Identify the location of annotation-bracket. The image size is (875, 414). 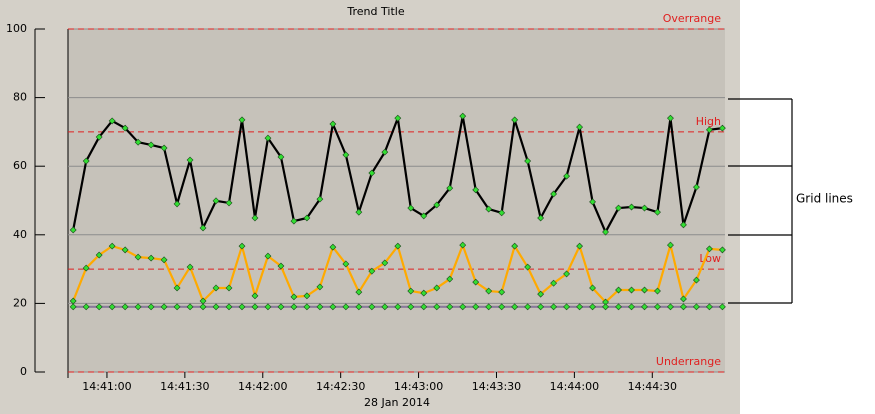
(760, 201).